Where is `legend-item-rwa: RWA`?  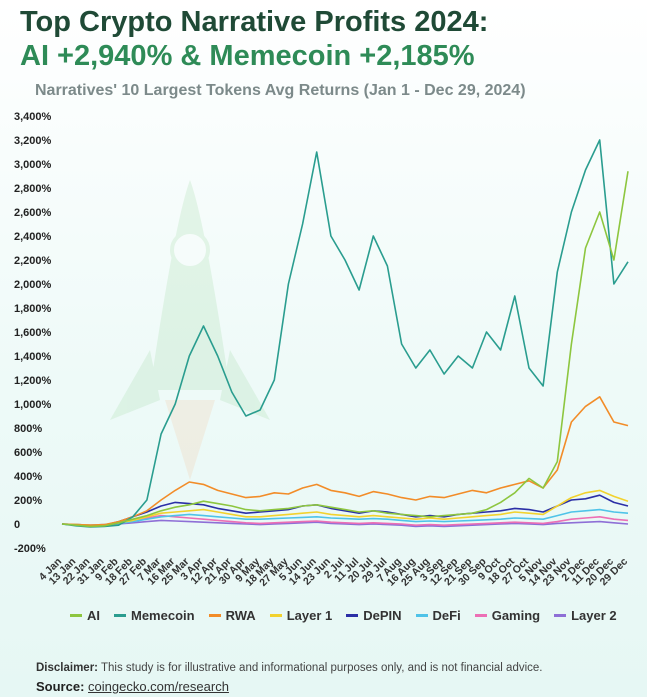
legend-item-rwa: RWA is located at coordinates (232, 615).